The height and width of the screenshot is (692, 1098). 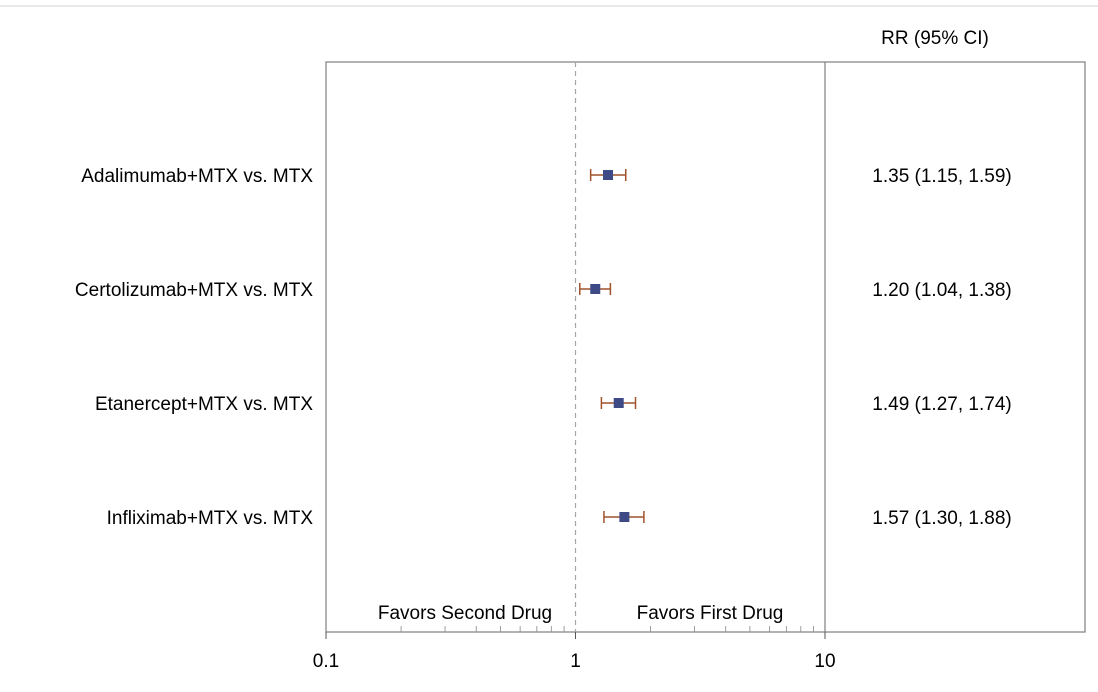 What do you see at coordinates (197, 176) in the screenshot?
I see `row-label: Adalimumab+MTX vs. MTX` at bounding box center [197, 176].